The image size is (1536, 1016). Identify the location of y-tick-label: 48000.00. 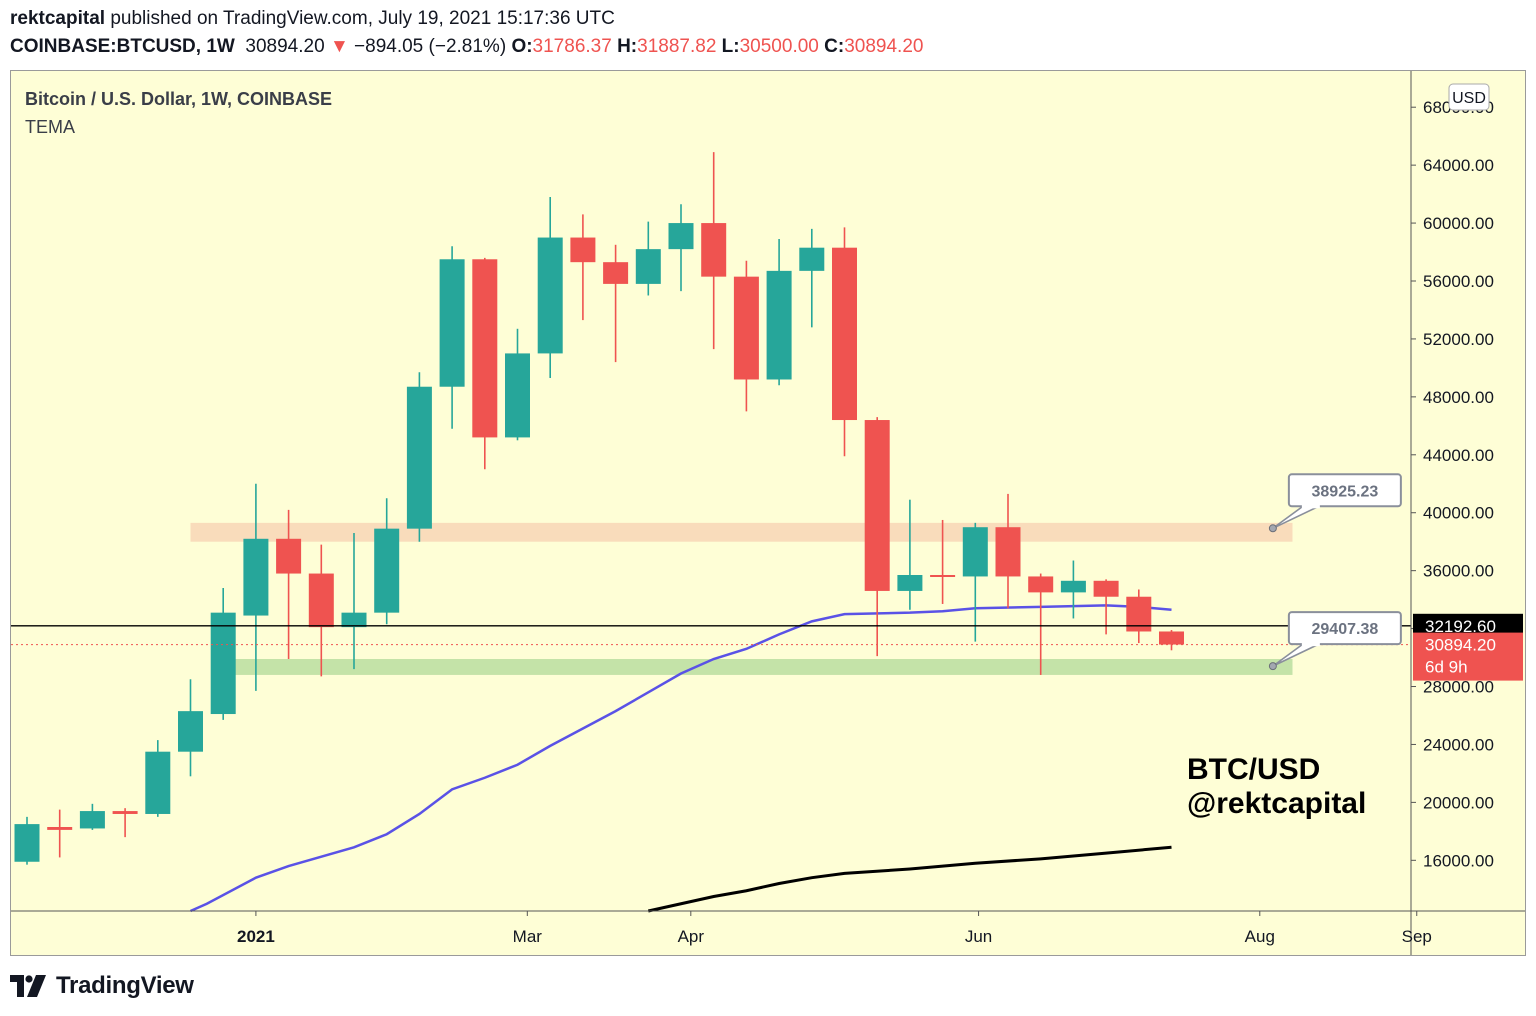
(1458, 397).